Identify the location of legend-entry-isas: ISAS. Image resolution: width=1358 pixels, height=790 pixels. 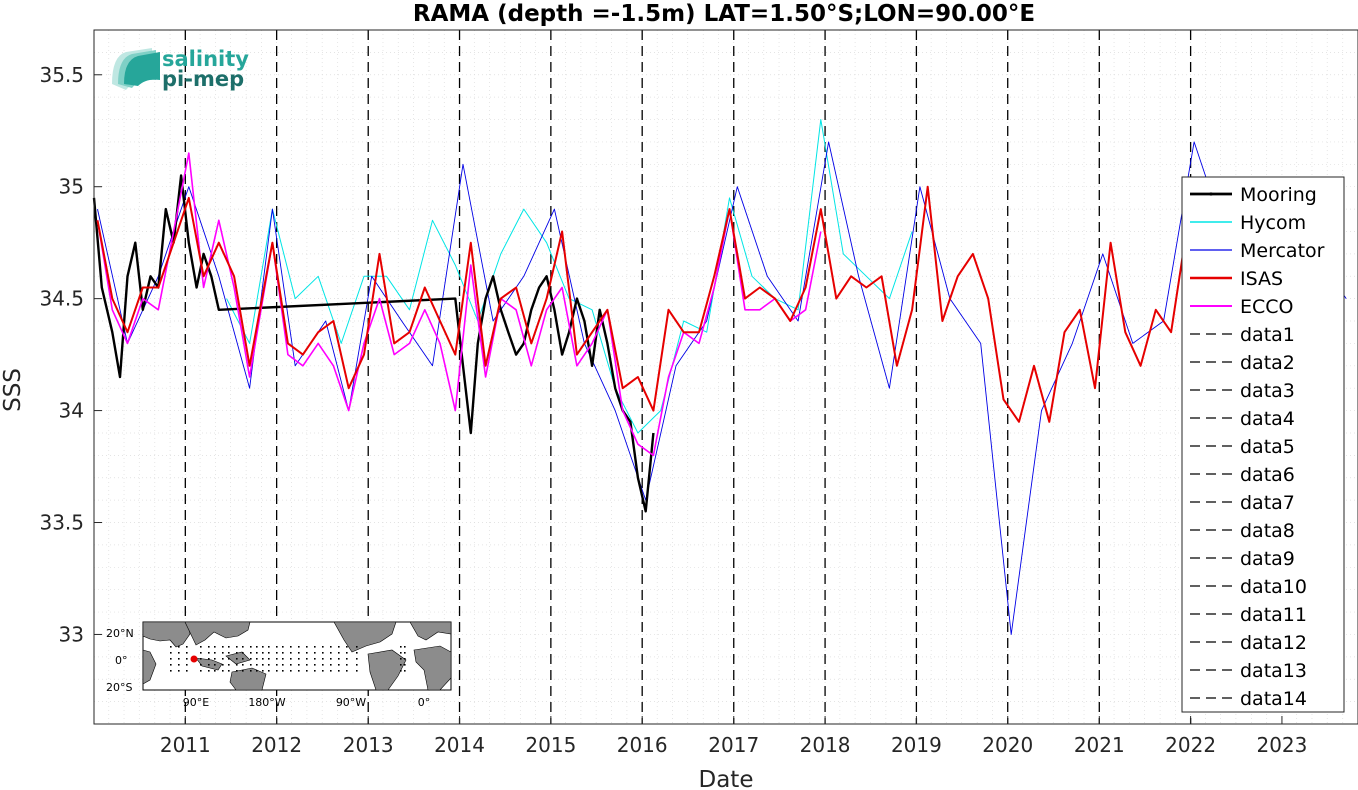
(1236, 279).